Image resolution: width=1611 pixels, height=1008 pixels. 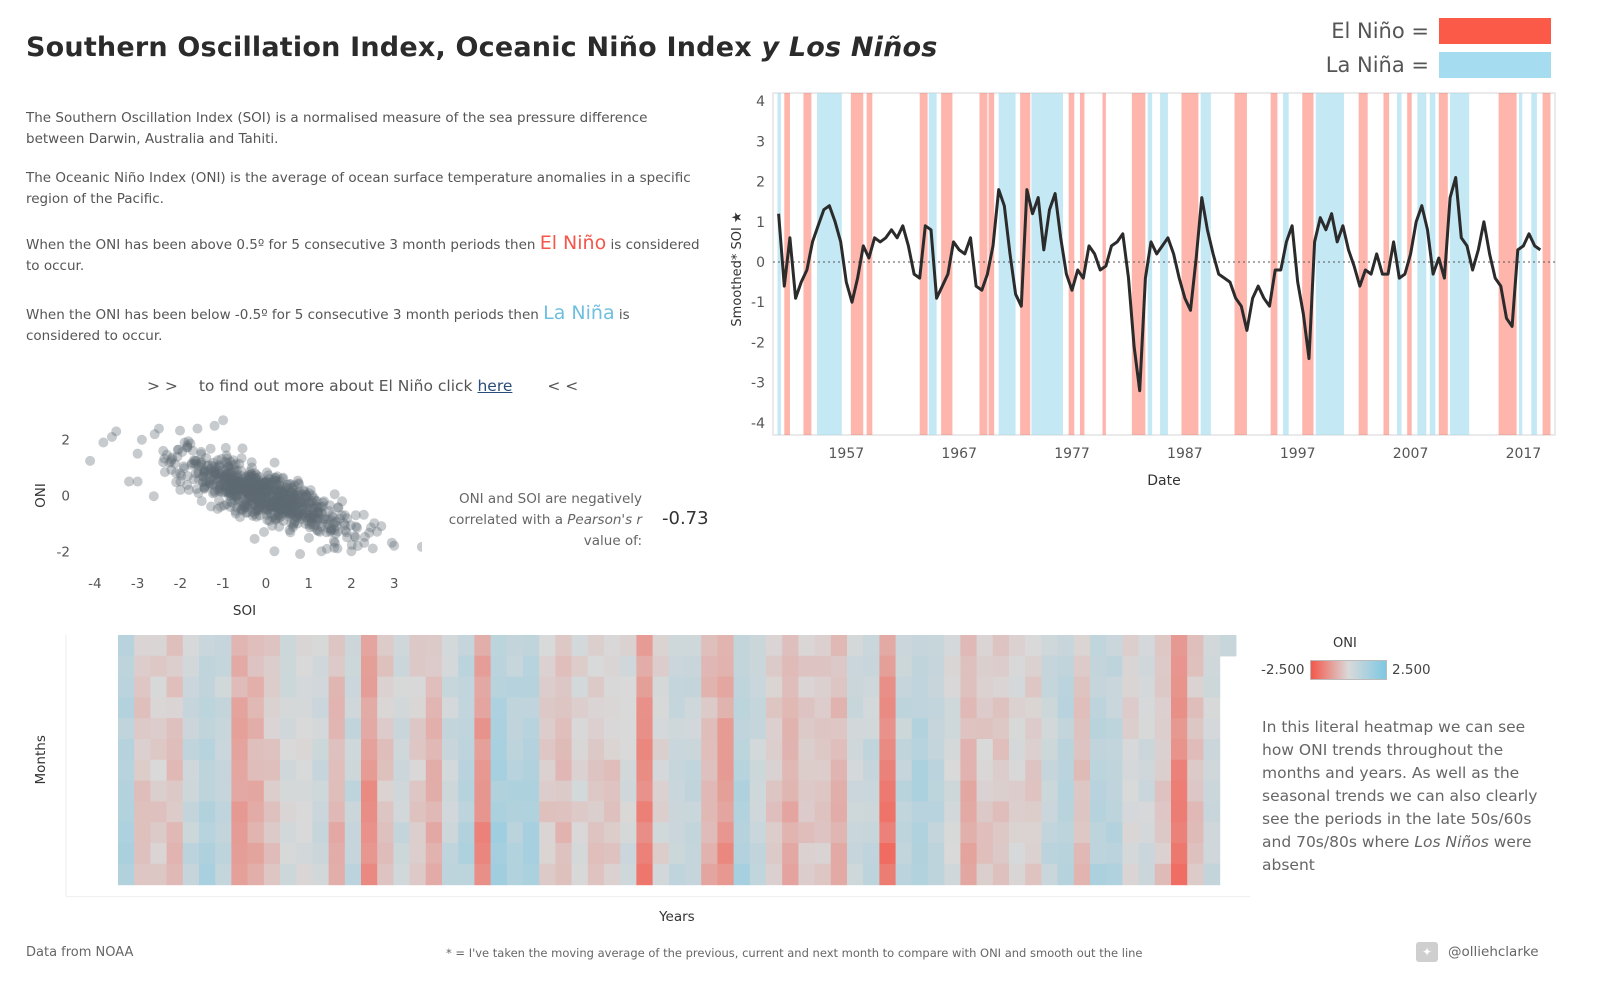 I want to click on legend-la-nina: La Niña =, so click(x=1438, y=65).